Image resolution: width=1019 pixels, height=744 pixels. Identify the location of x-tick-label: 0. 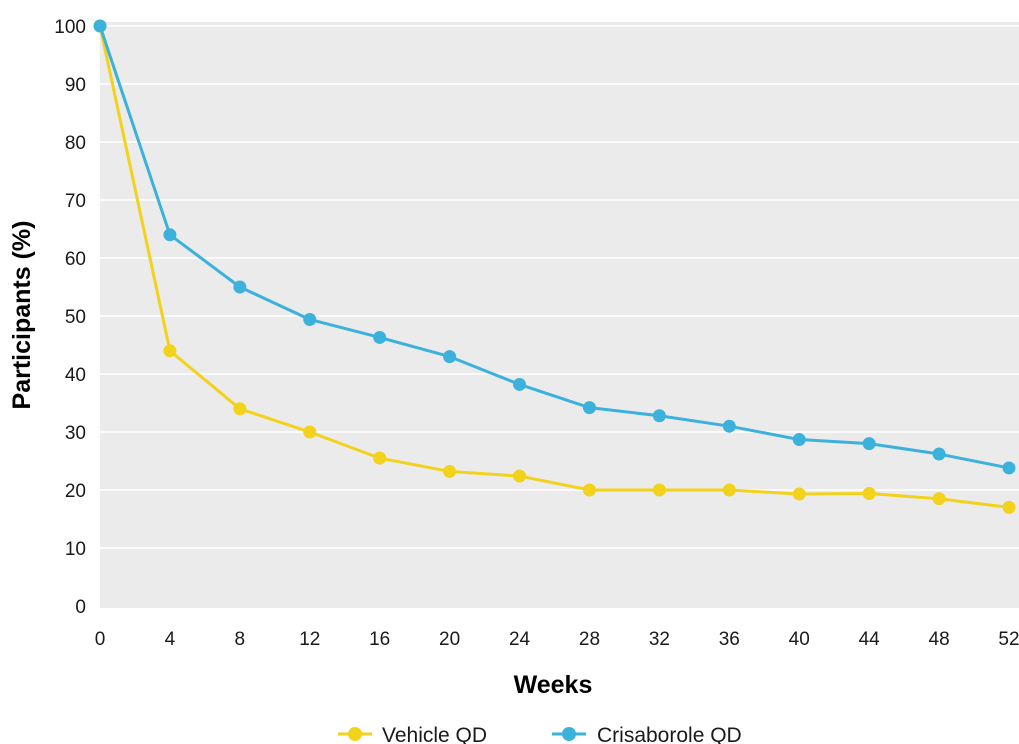
(100, 639).